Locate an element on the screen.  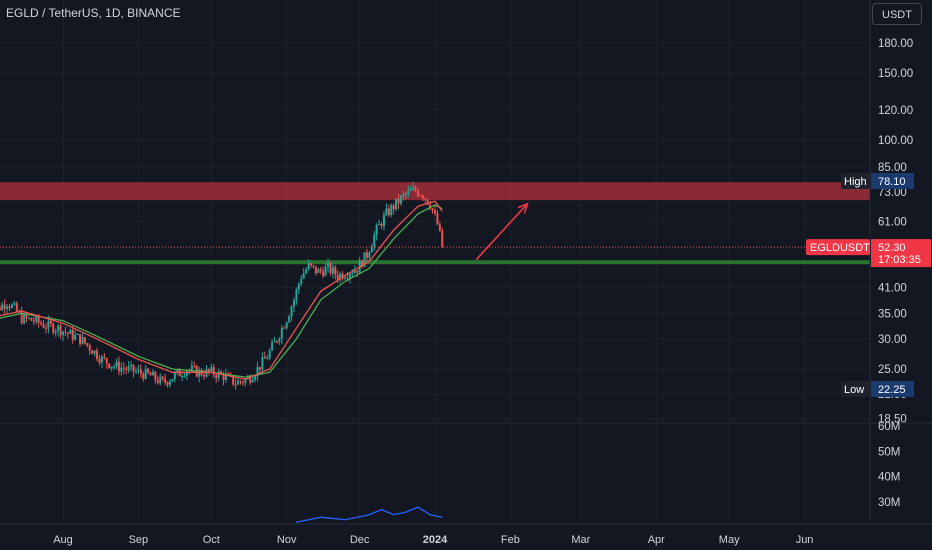
annotation-arrow-head is located at coordinates (523, 208).